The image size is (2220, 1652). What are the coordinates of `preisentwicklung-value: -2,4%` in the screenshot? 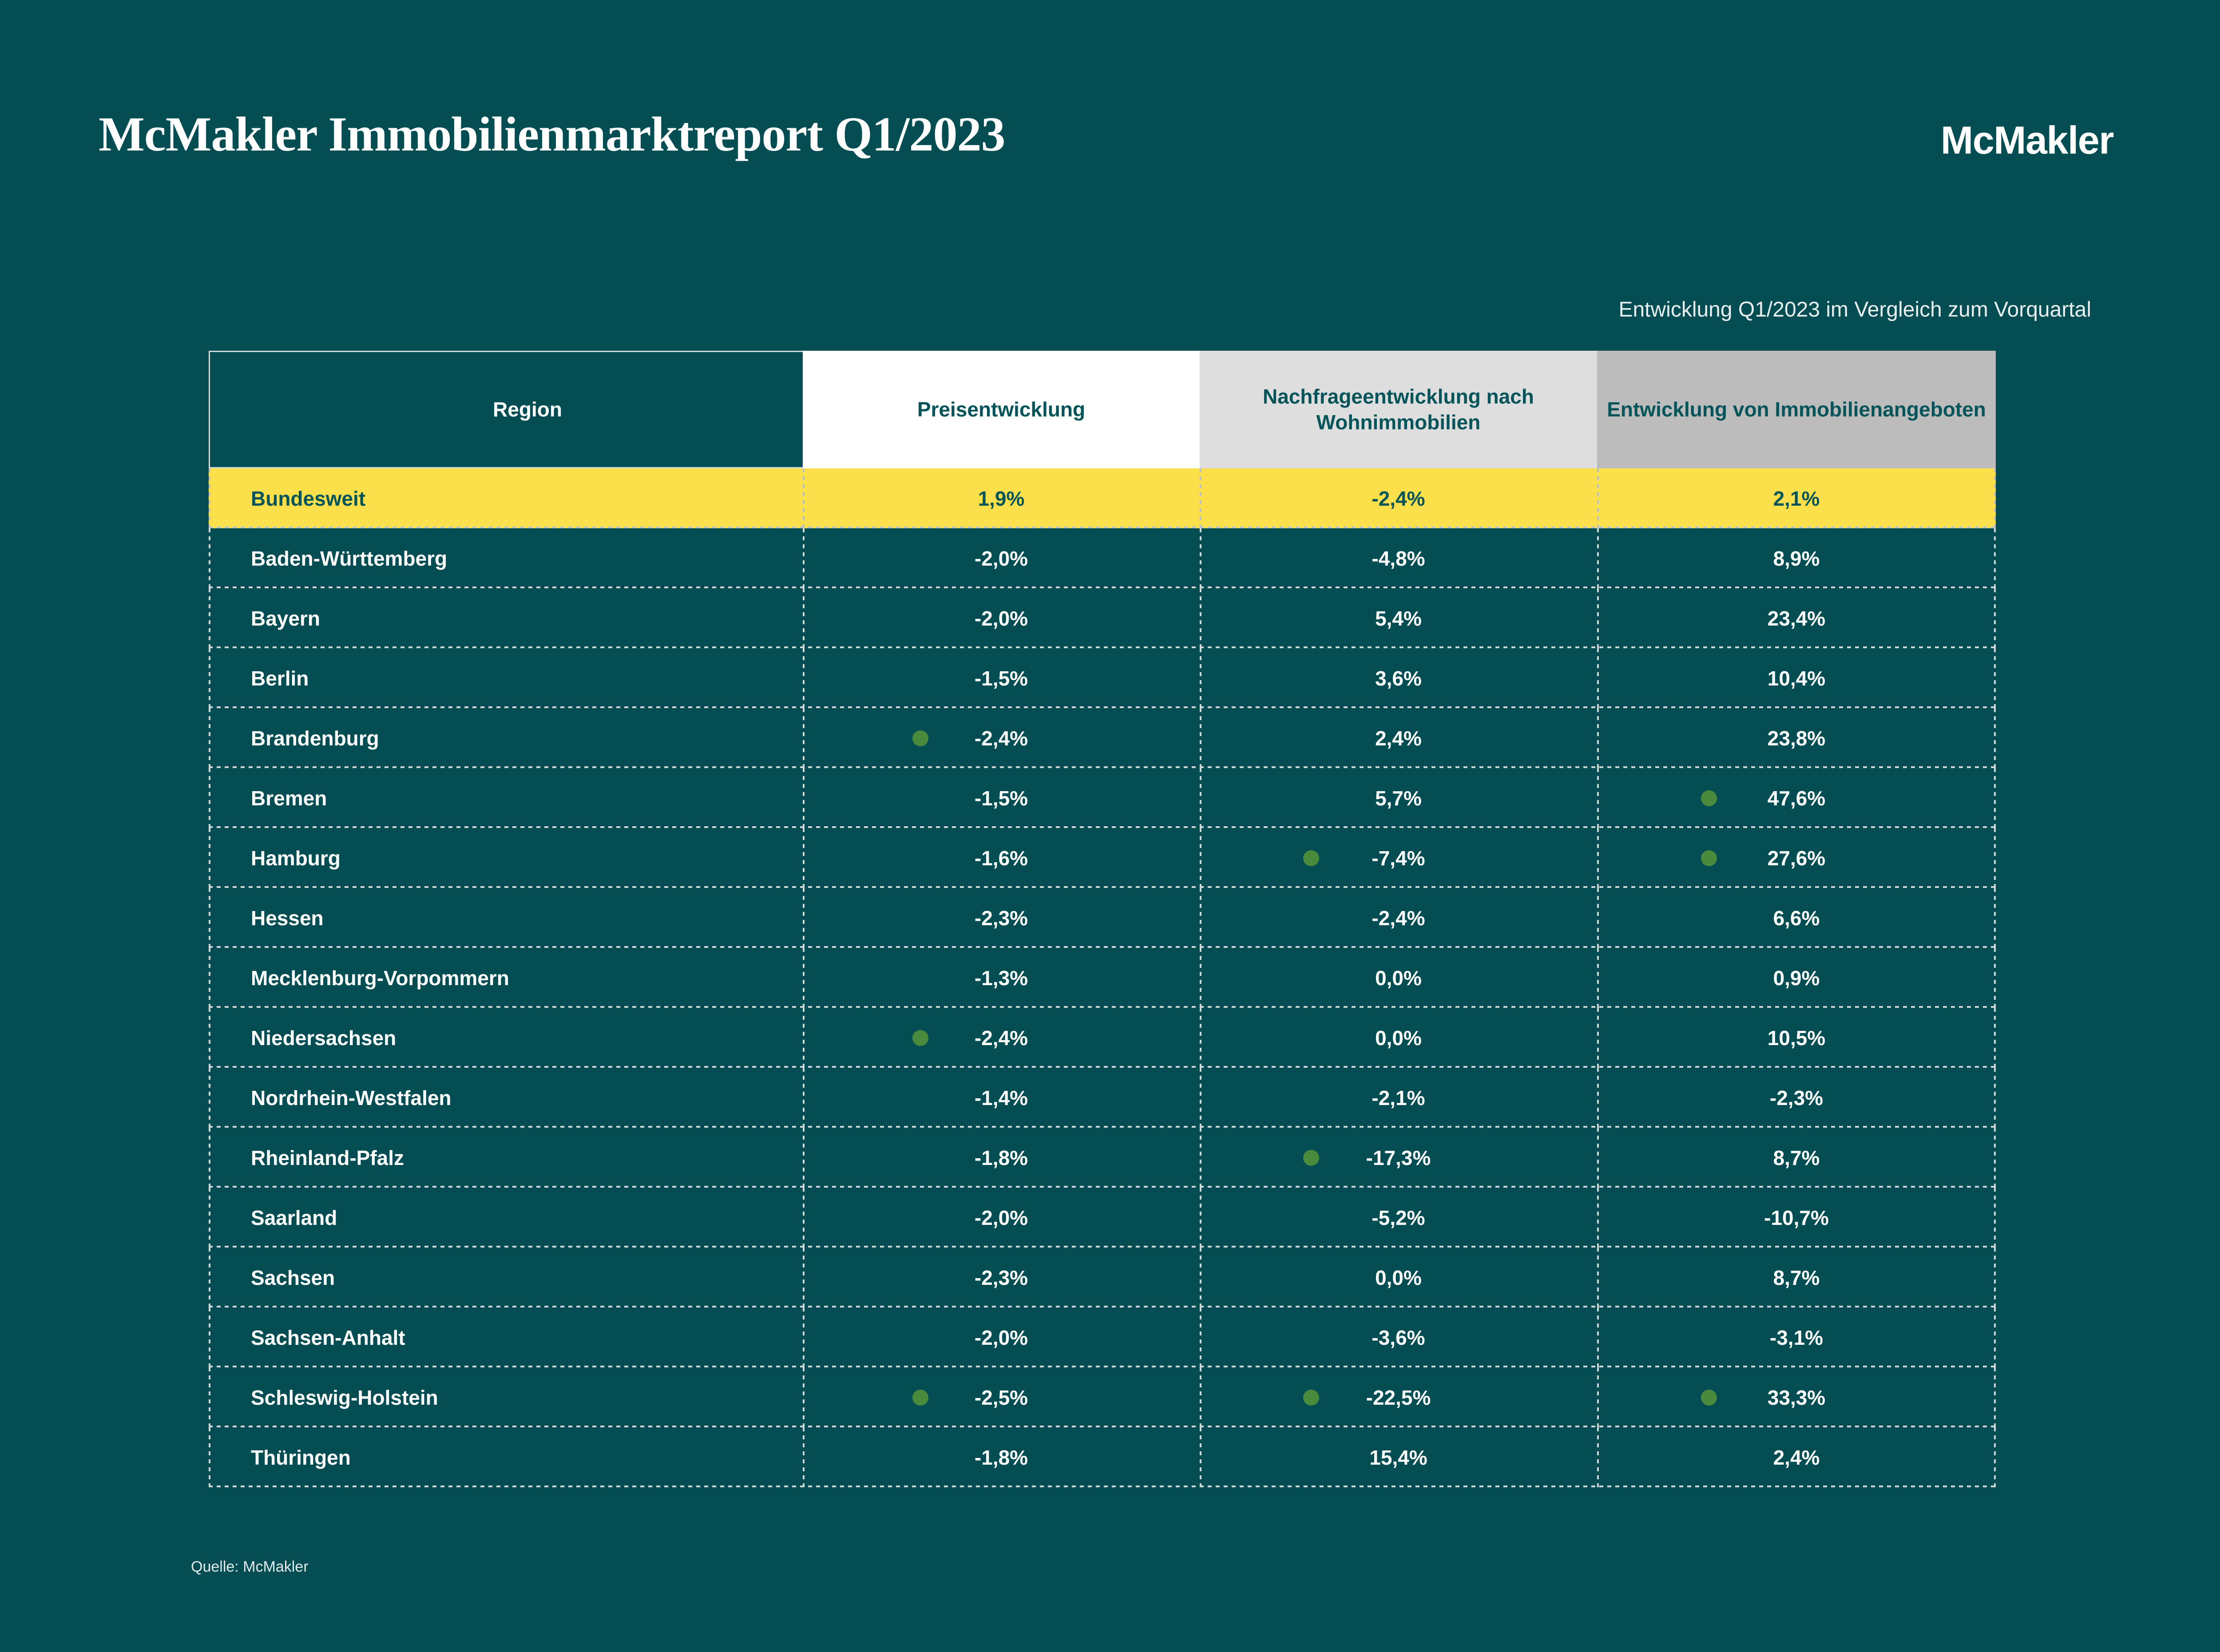 It's located at (1001, 738).